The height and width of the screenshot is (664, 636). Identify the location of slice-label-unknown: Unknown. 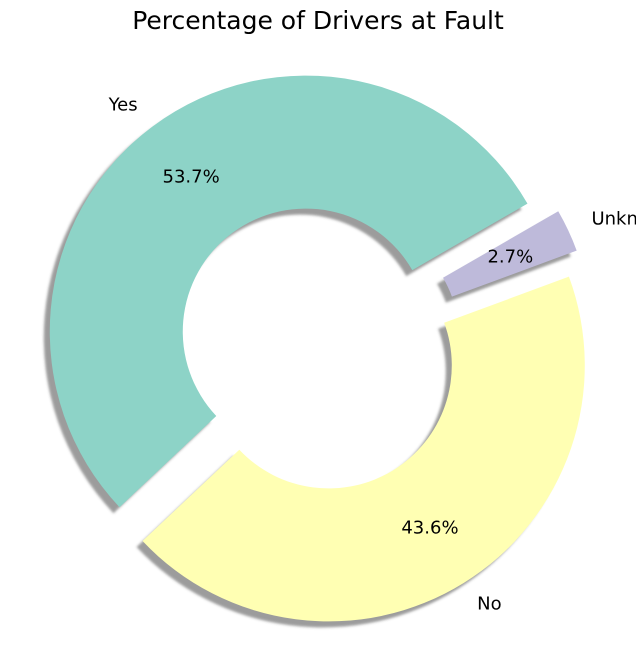
(613, 219).